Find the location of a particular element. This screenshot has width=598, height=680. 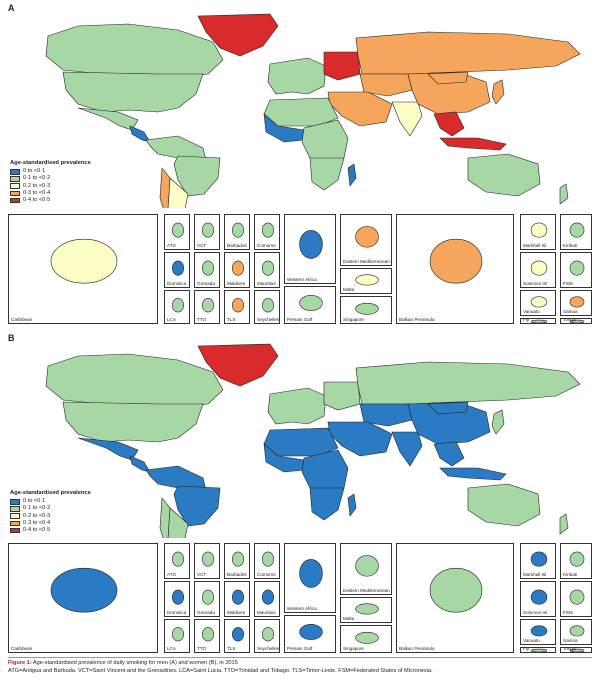

legend-label: 0·1 to <0·2 is located at coordinates (37, 178).